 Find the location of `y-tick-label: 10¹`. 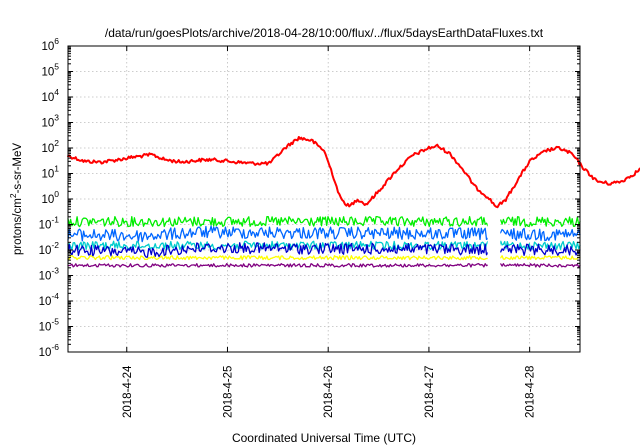

y-tick-label: 10¹ is located at coordinates (50, 172).